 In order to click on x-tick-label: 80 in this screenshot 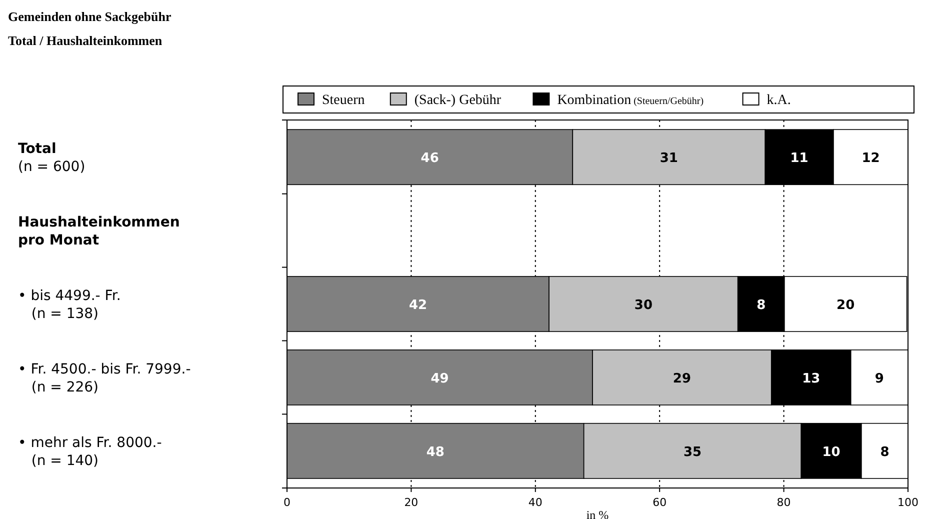, I will do `click(783, 502)`.